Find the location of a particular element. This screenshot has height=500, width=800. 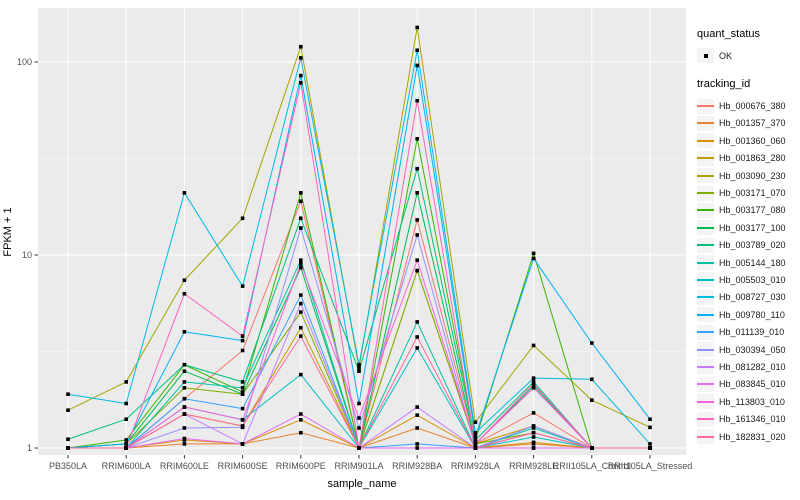

legend-entry-label: Hb_003090_230 is located at coordinates (752, 175).